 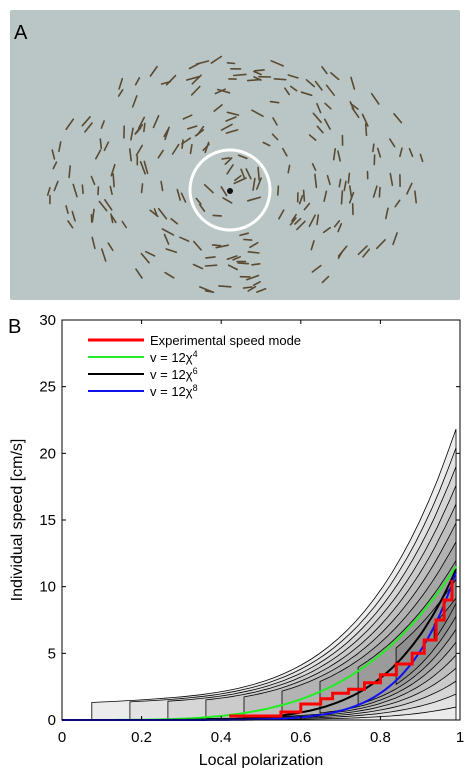 I want to click on y-tick-label: 30, so click(x=47, y=320).